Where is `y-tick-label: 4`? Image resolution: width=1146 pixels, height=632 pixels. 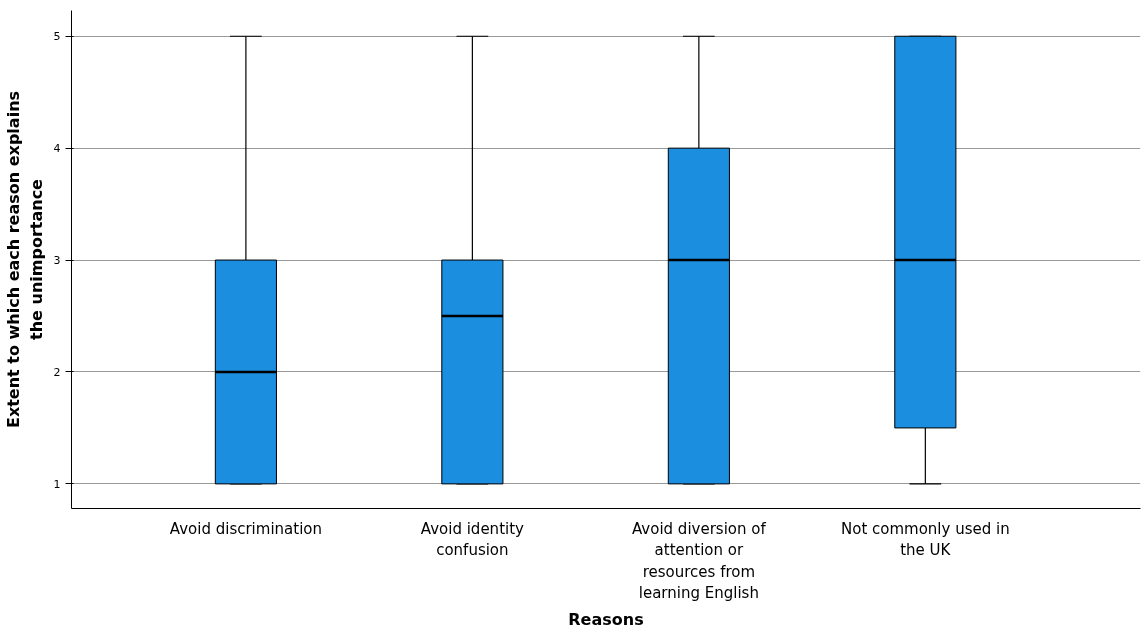 y-tick-label: 4 is located at coordinates (57, 149).